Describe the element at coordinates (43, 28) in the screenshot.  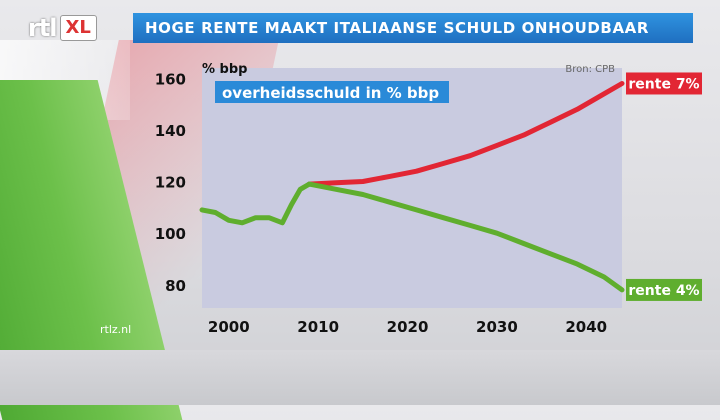
I see `logo-rtl-text: rtl` at that location.